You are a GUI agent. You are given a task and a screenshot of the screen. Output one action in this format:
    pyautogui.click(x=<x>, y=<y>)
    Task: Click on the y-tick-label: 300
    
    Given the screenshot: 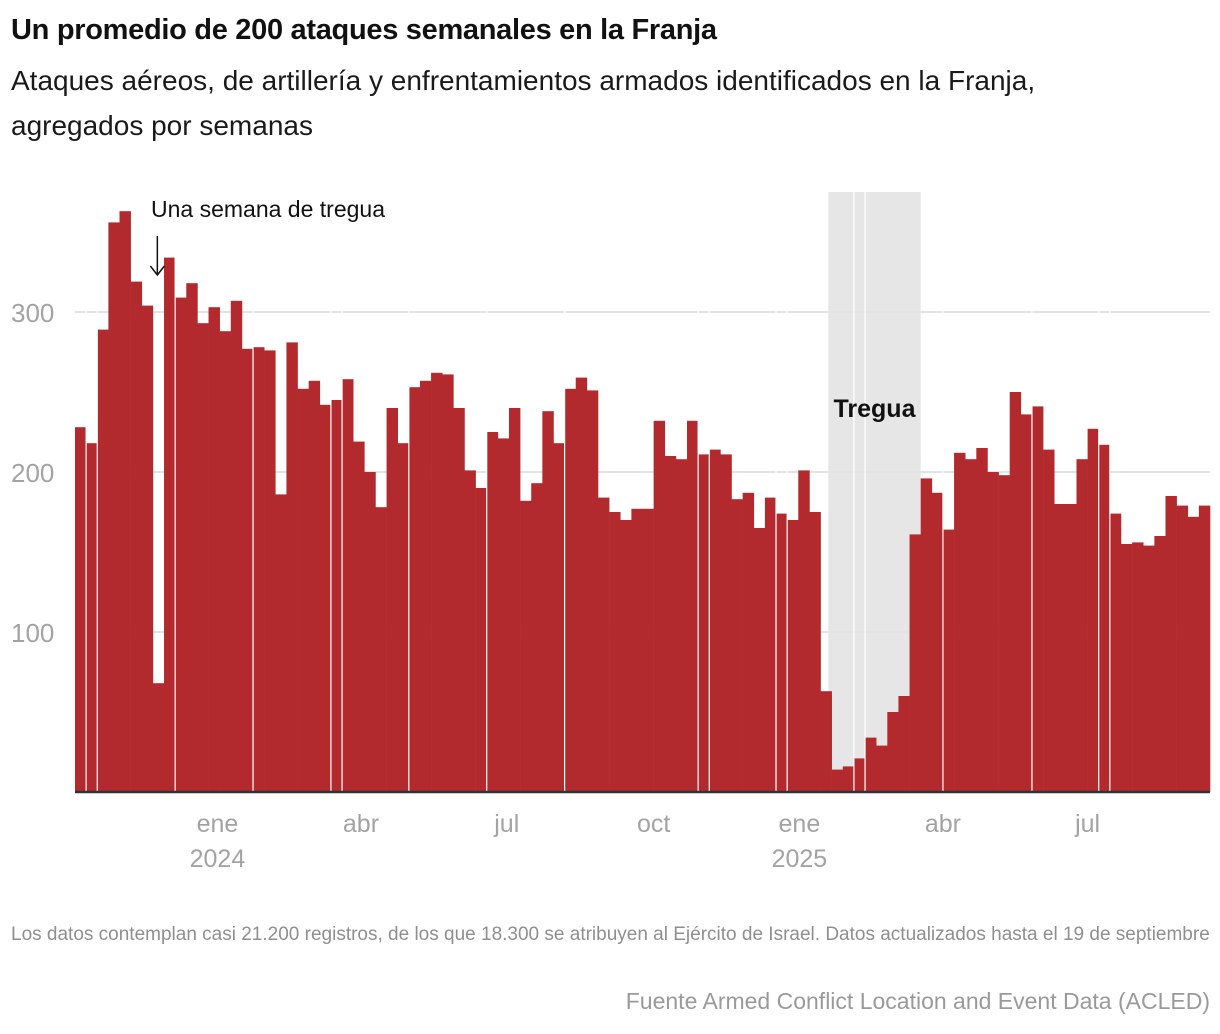 What is the action you would take?
    pyautogui.click(x=32, y=313)
    